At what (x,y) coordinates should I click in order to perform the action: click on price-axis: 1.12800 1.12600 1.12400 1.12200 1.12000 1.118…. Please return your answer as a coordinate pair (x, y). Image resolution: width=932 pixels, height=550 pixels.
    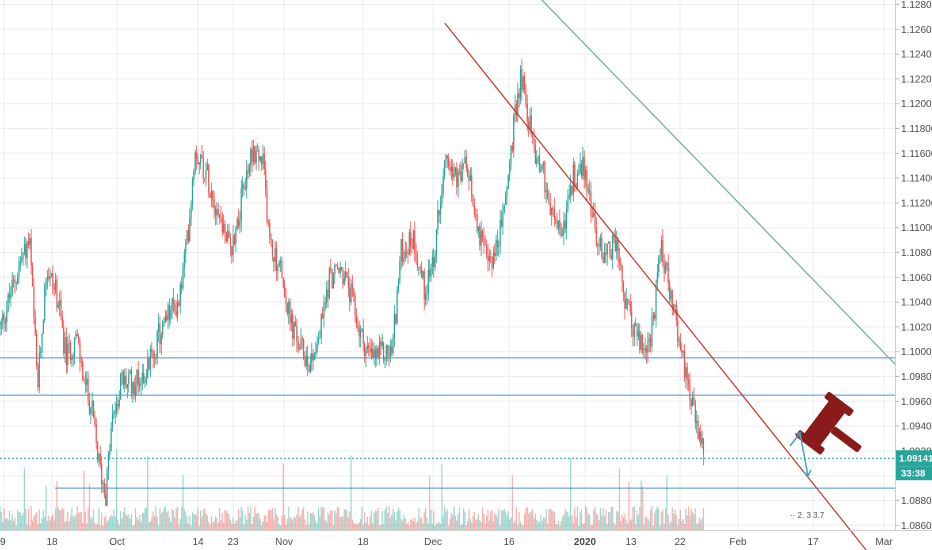
    Looking at the image, I should click on (913, 266).